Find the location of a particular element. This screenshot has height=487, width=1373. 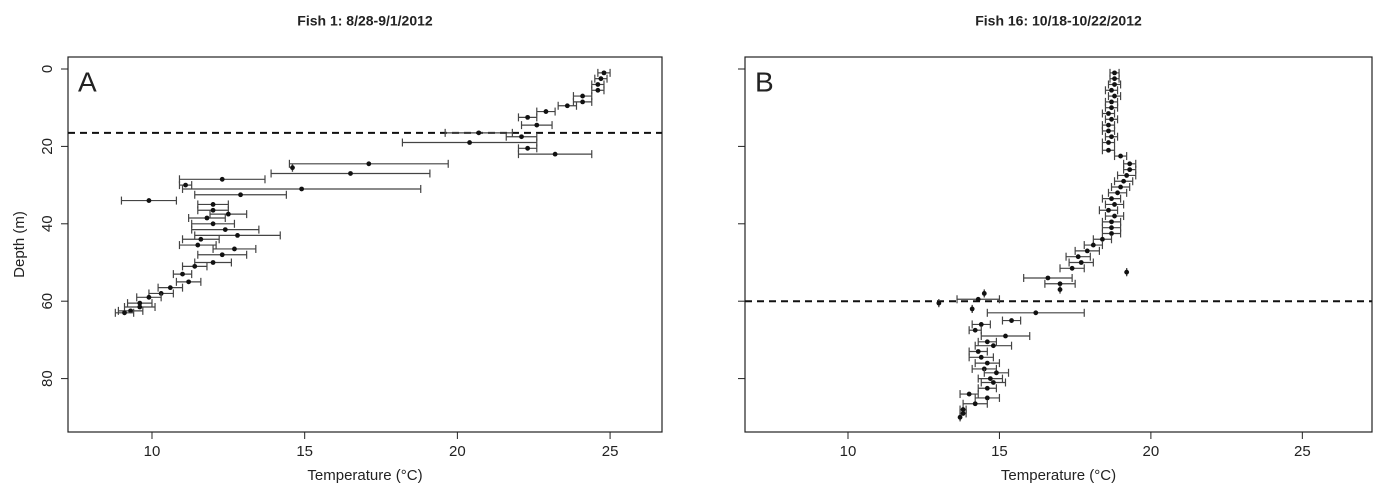

y-tick-label: 60 is located at coordinates (47, 301).